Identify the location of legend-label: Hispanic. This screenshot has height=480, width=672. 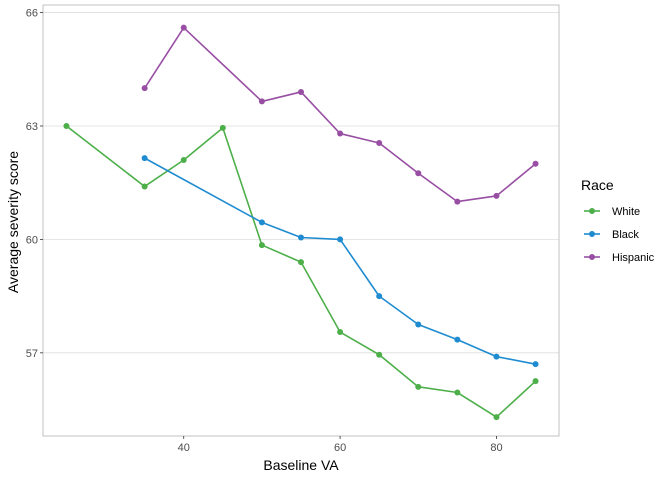
(633, 258).